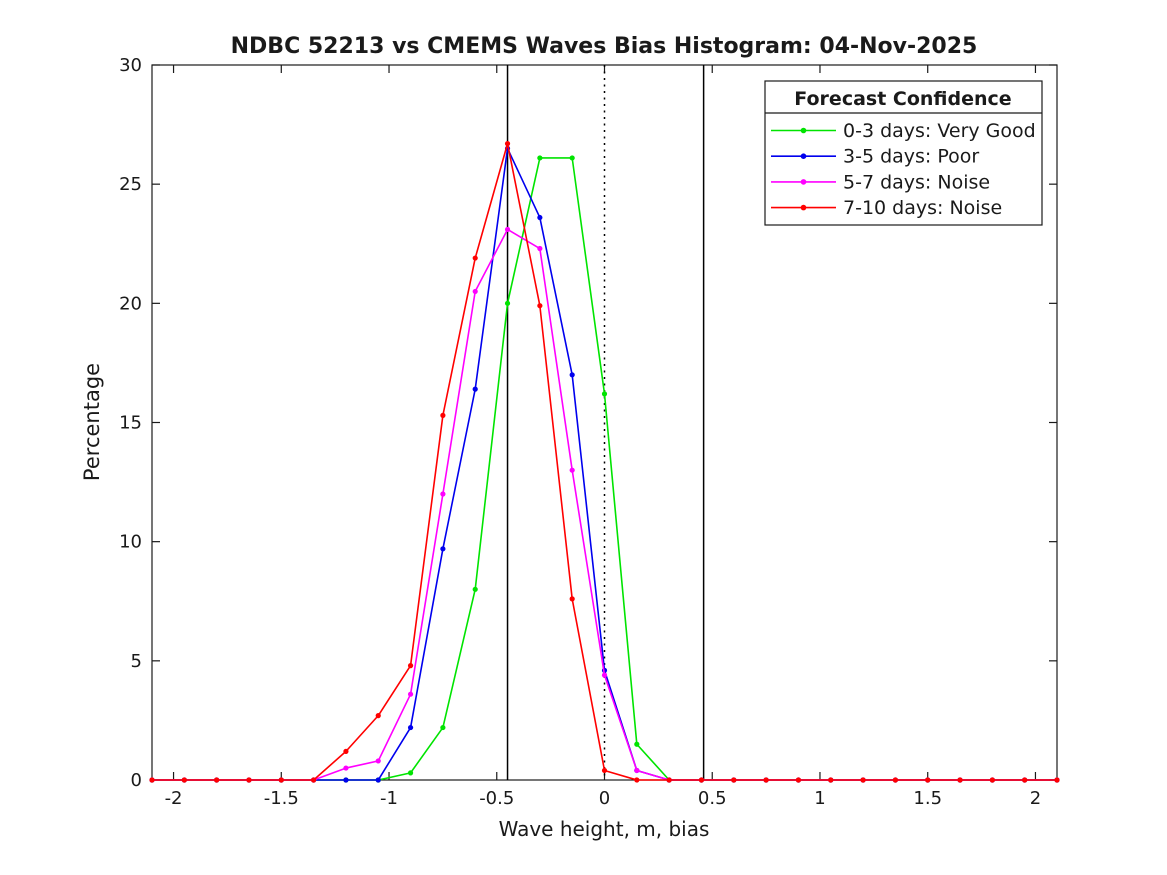  Describe the element at coordinates (389, 798) in the screenshot. I see `x-tick-label: -1` at that location.